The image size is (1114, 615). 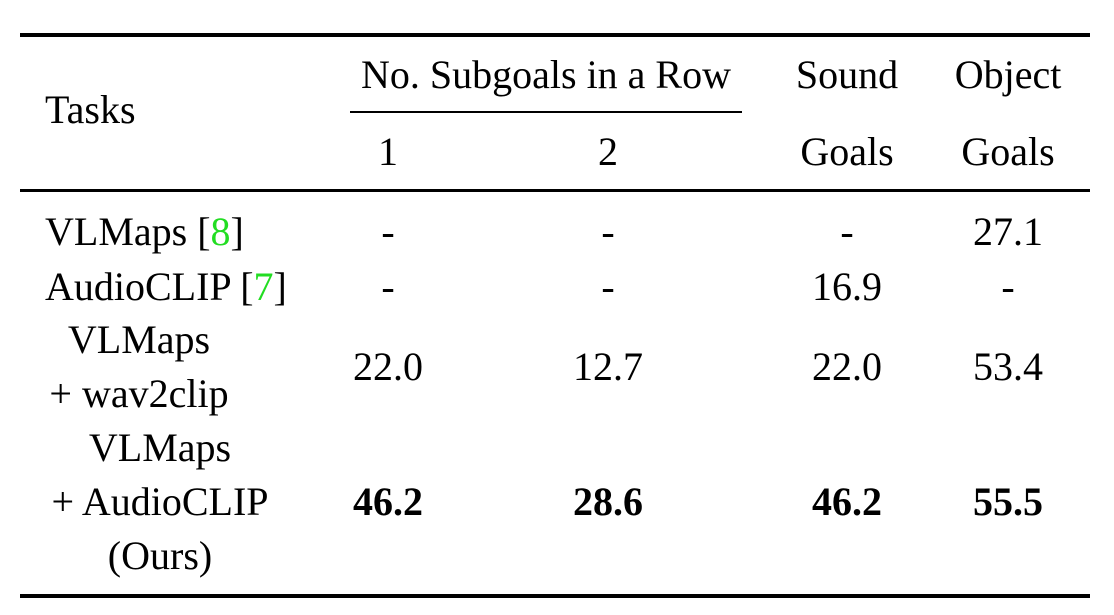 What do you see at coordinates (546, 74) in the screenshot?
I see `header-cell: No. Subgoals in a Row` at bounding box center [546, 74].